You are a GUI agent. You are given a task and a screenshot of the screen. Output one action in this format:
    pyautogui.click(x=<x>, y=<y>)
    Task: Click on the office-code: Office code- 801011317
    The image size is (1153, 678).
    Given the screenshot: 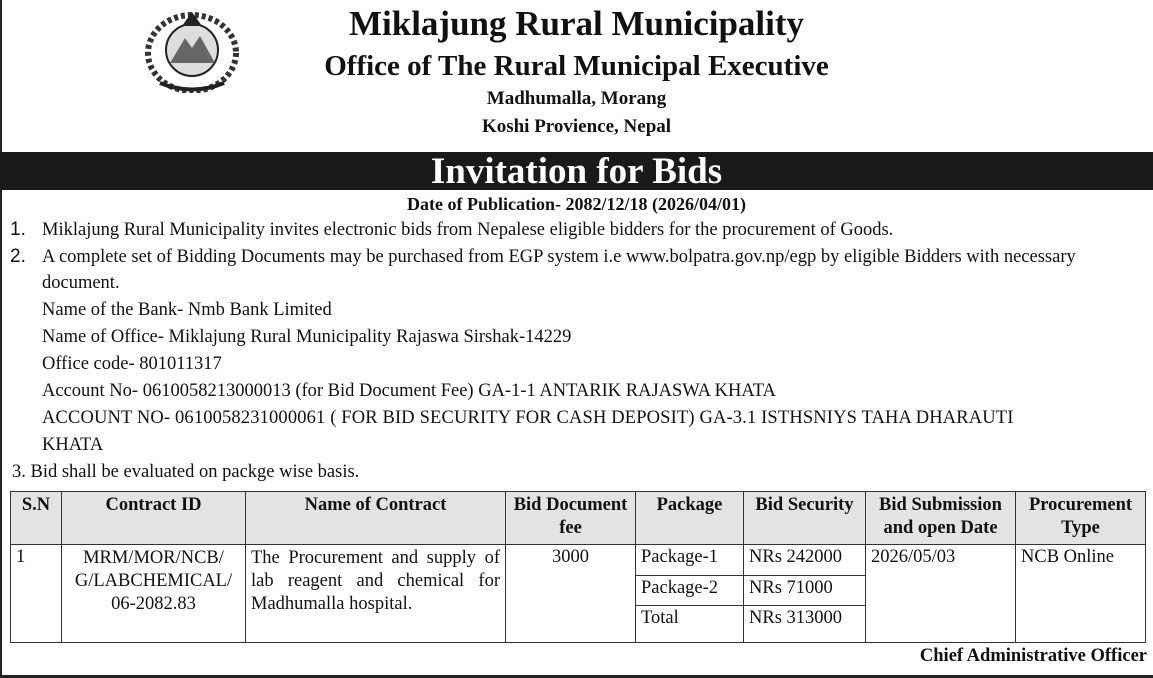 What is the action you would take?
    pyautogui.click(x=132, y=364)
    